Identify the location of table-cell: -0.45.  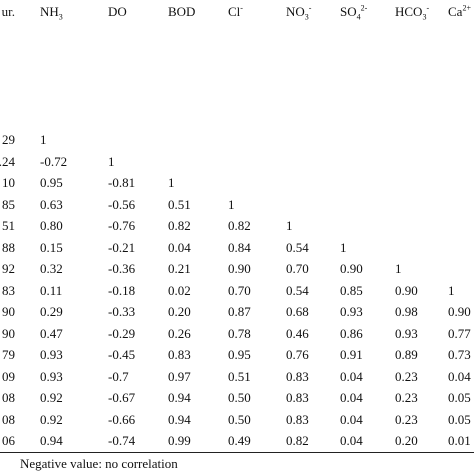
(122, 354).